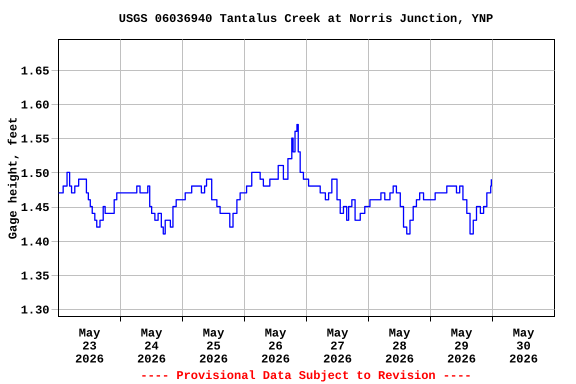  I want to click on x-tick-label: May 25 2026, so click(213, 346).